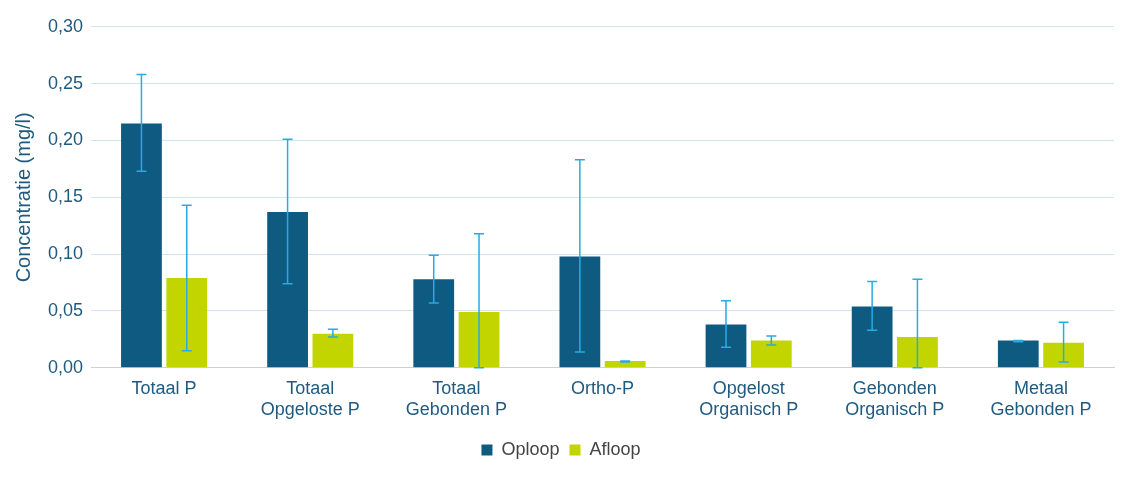  Describe the element at coordinates (895, 398) in the screenshot. I see `x-tick-label: Gebonden Organisch P` at that location.